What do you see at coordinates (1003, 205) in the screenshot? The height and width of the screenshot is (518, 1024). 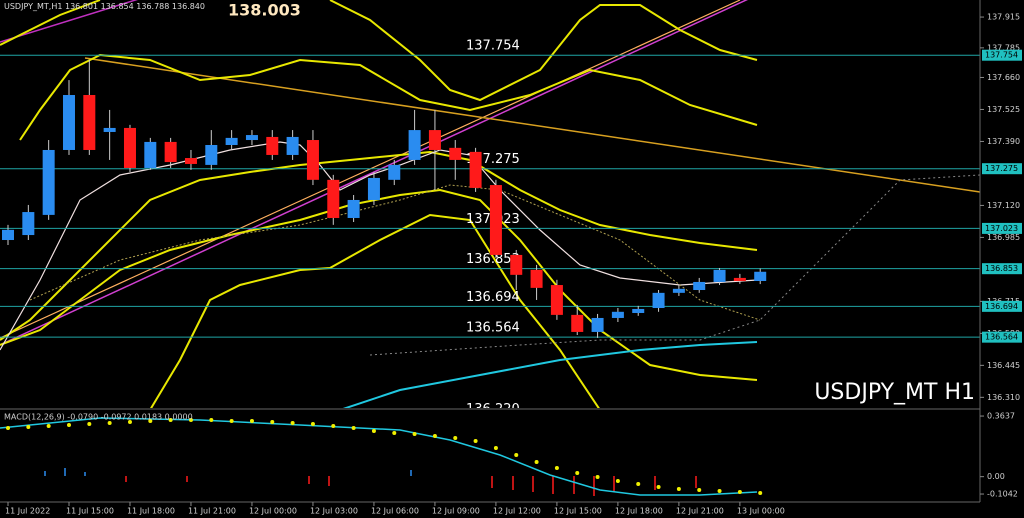 I see `y-tick-label: 137.120` at bounding box center [1003, 205].